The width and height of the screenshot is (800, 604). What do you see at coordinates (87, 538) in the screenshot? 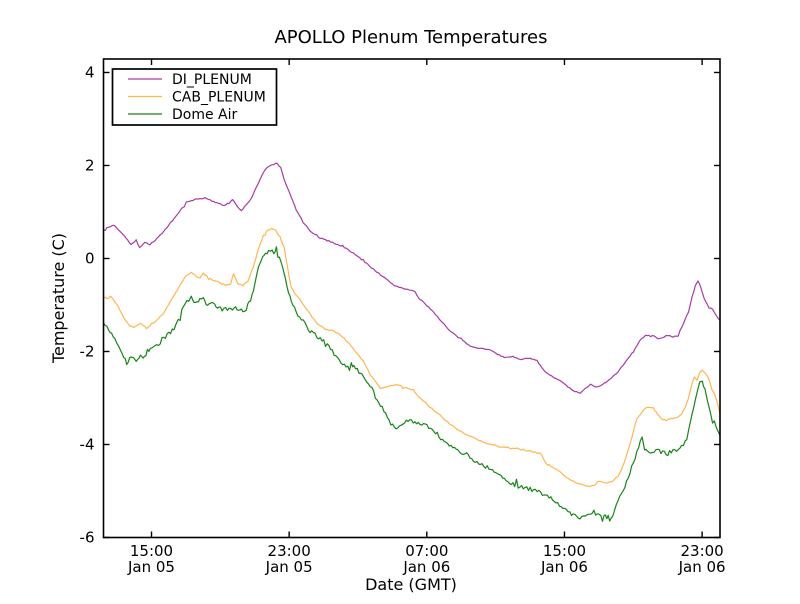
I see `y-tick-label: -6` at bounding box center [87, 538].